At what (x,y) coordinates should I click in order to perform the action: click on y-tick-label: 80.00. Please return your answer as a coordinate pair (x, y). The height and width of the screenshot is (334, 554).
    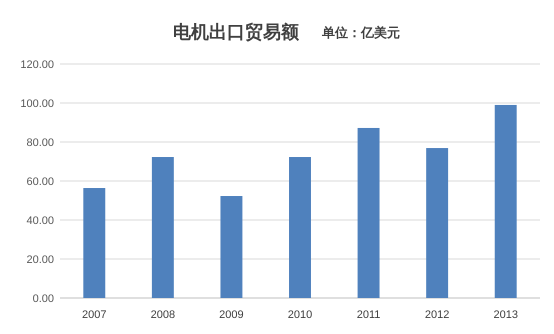
    Looking at the image, I should click on (40, 143).